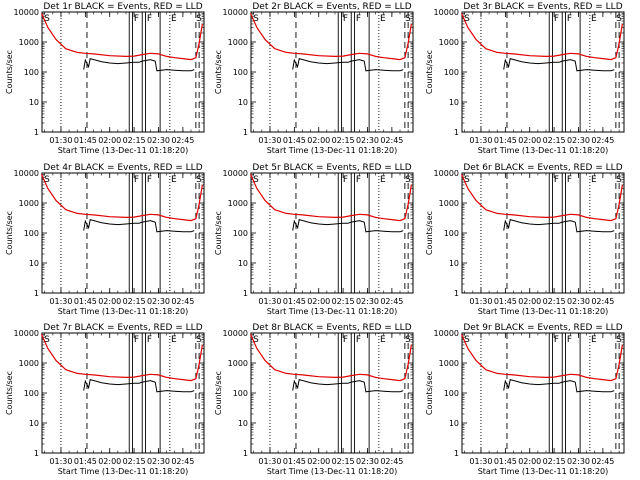 The height and width of the screenshot is (480, 640). What do you see at coordinates (542, 328) in the screenshot?
I see `panel-title: Det 9r BLACK = Events, RED = LLD` at bounding box center [542, 328].